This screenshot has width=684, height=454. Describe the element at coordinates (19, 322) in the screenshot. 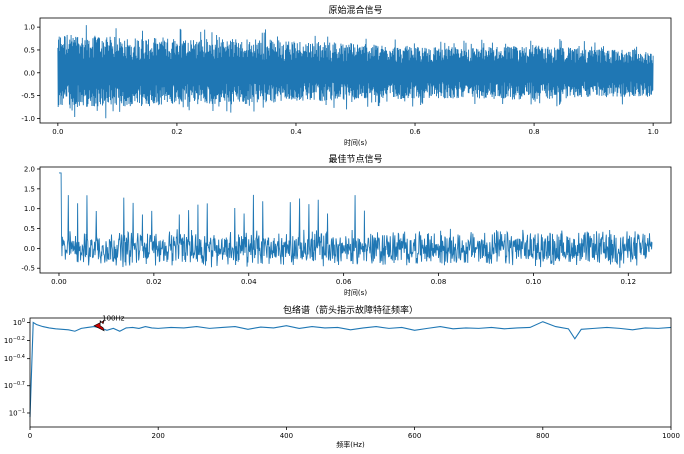

I see `y-tick-label: 10⁰` at that location.